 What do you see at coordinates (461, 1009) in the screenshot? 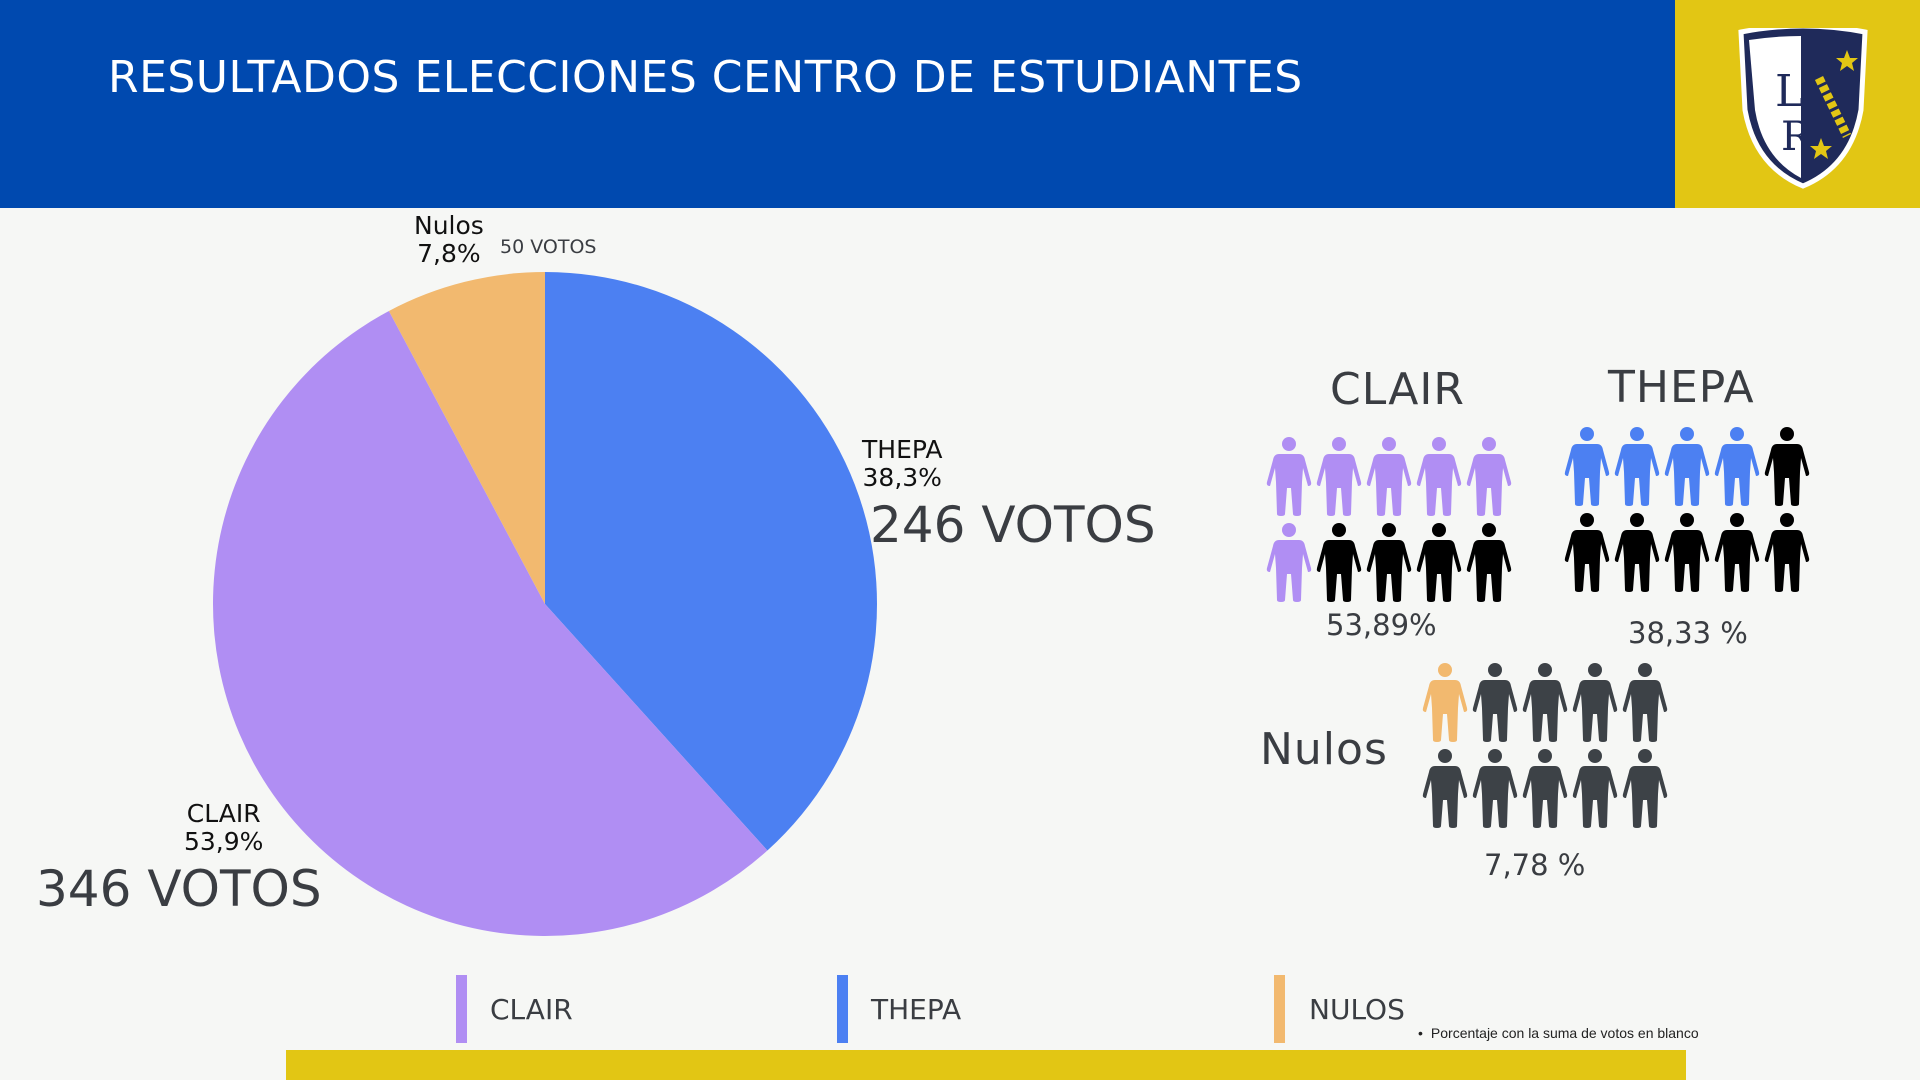
I see `legend-swatch-clair` at bounding box center [461, 1009].